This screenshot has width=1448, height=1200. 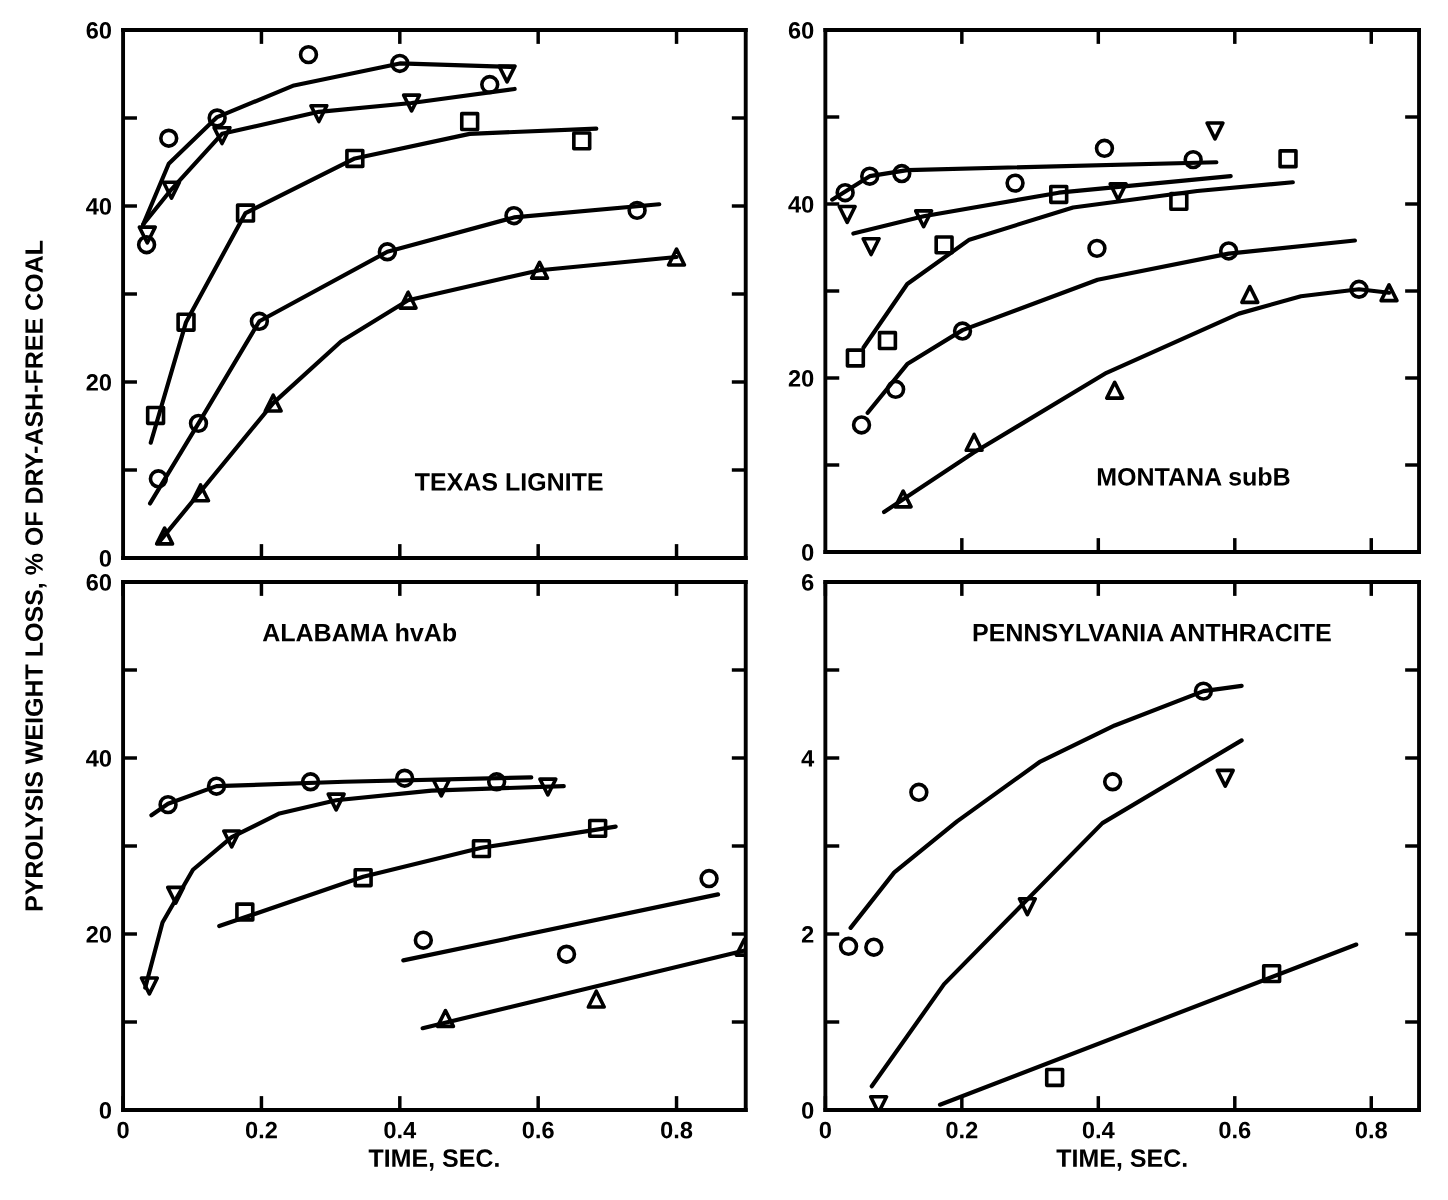 I want to click on text: TEXAS LIGNITE, so click(x=508, y=482).